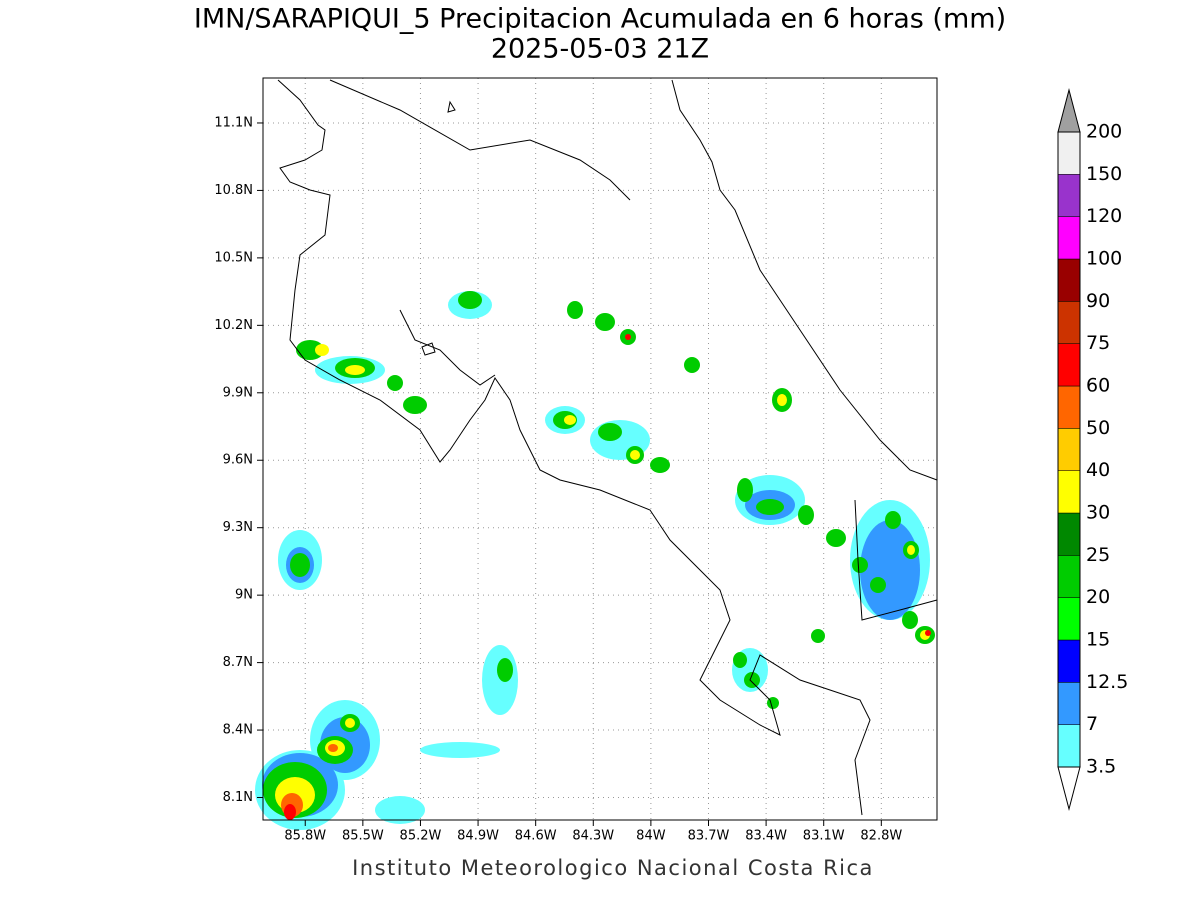 This screenshot has width=1200, height=904. What do you see at coordinates (363, 836) in the screenshot?
I see `lon-tick-label: 85.5W` at bounding box center [363, 836].